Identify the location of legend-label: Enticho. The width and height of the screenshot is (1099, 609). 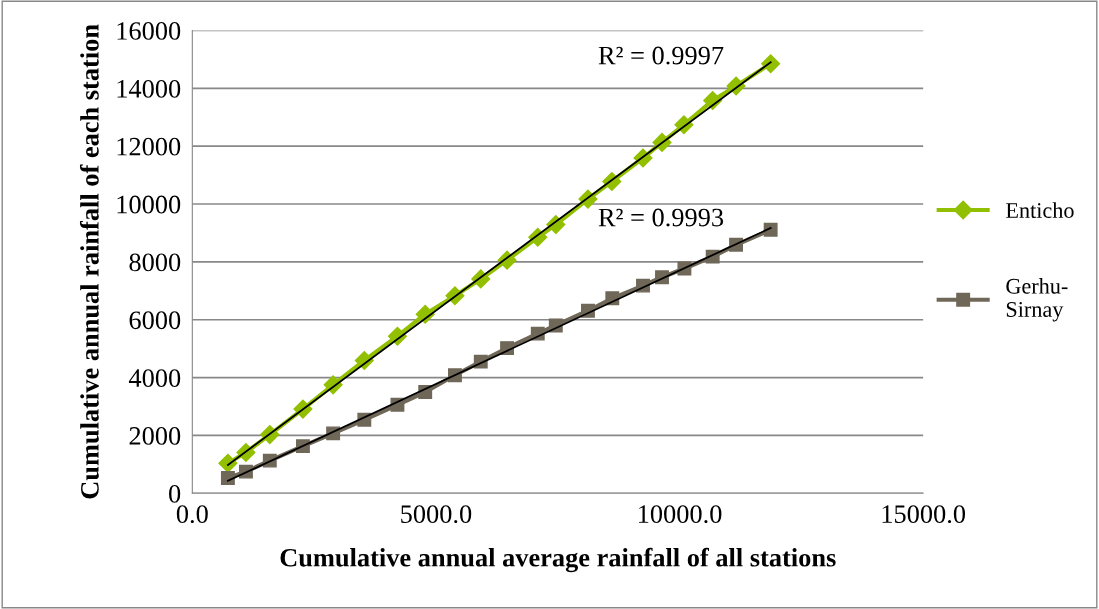
(1040, 210).